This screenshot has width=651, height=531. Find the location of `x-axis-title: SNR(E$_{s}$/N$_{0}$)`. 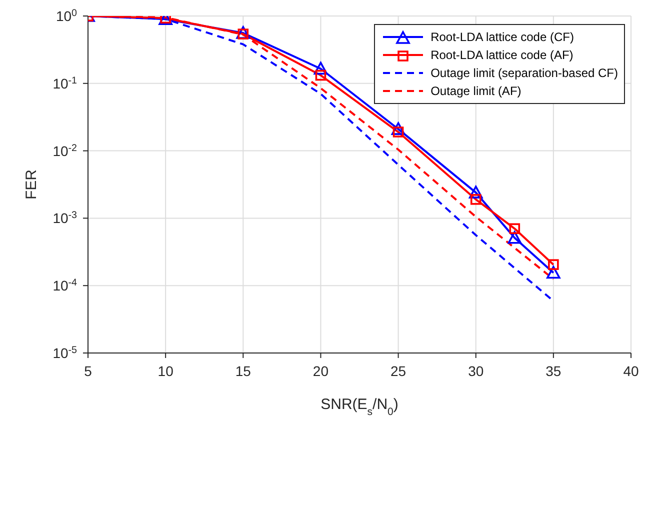

x-axis-title: SNR(E$_{s}$/N$_{0}$) is located at coordinates (359, 407).